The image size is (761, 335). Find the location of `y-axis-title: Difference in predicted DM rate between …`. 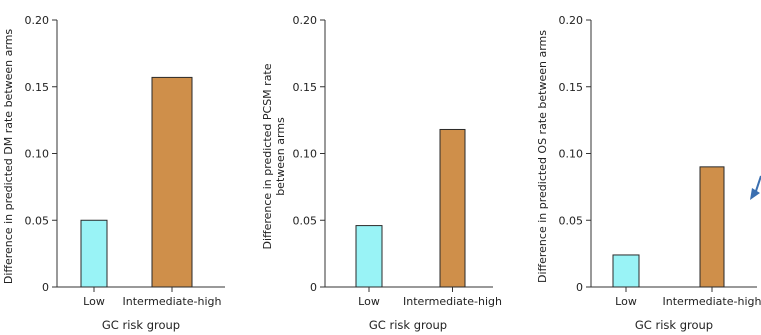

y-axis-title: Difference in predicted DM rate between … is located at coordinates (8, 157).